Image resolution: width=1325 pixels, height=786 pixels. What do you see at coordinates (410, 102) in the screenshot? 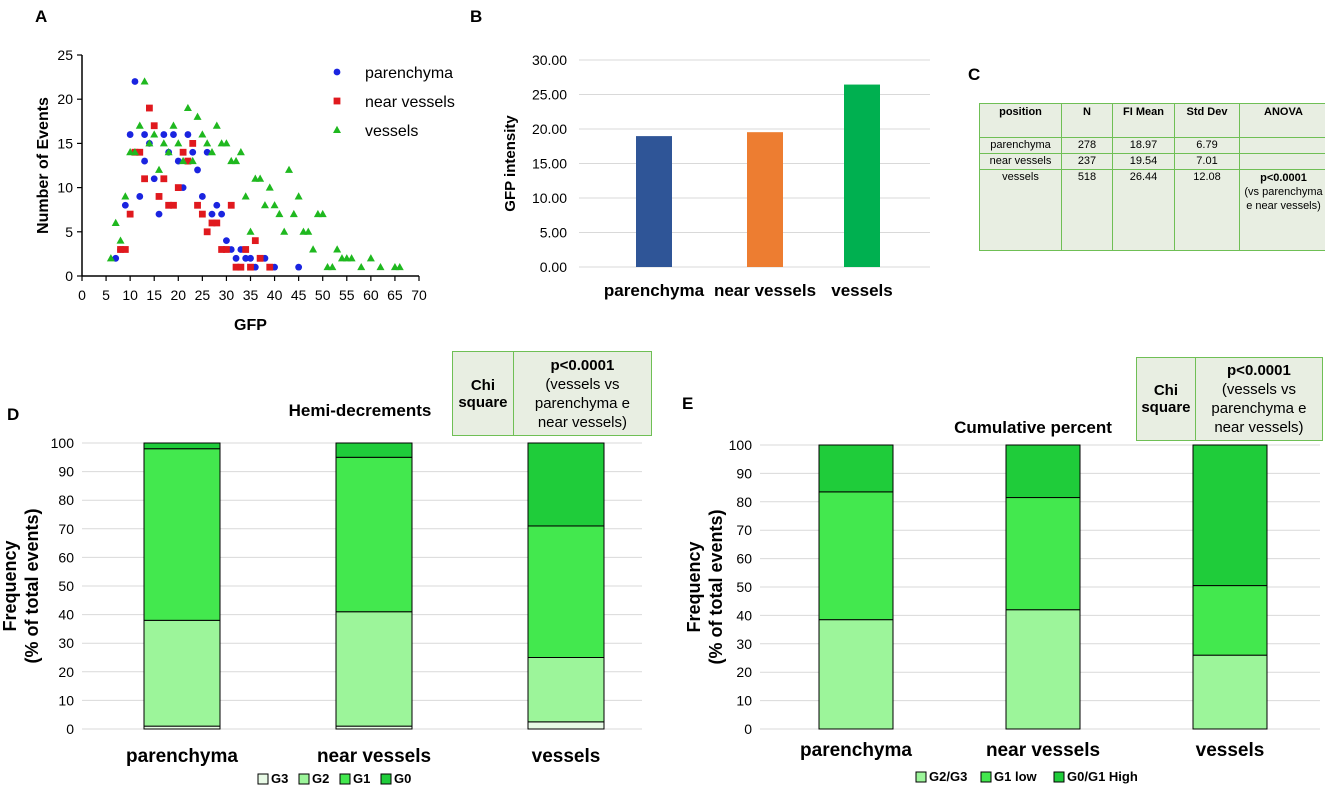
I see `legend-label: near vessels` at bounding box center [410, 102].